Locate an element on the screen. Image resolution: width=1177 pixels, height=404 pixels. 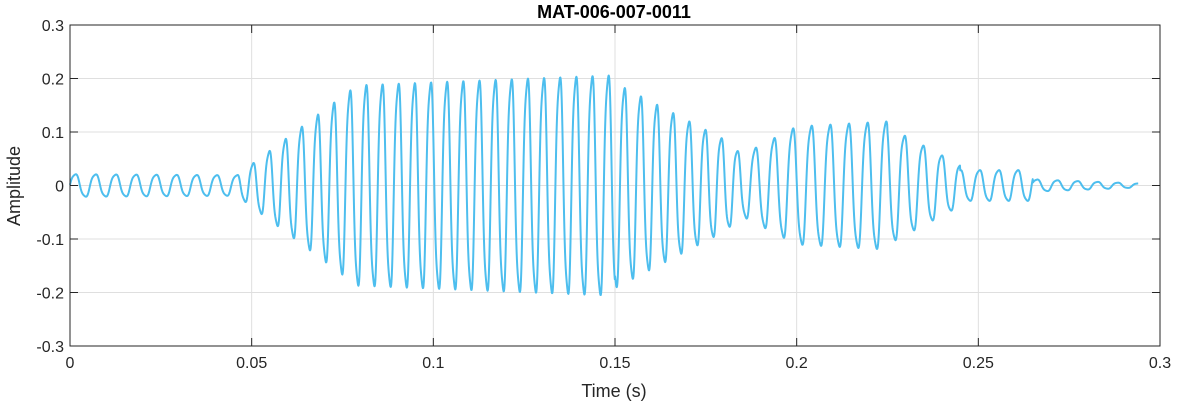
y-tick-label: -0.1 is located at coordinates (50, 240).